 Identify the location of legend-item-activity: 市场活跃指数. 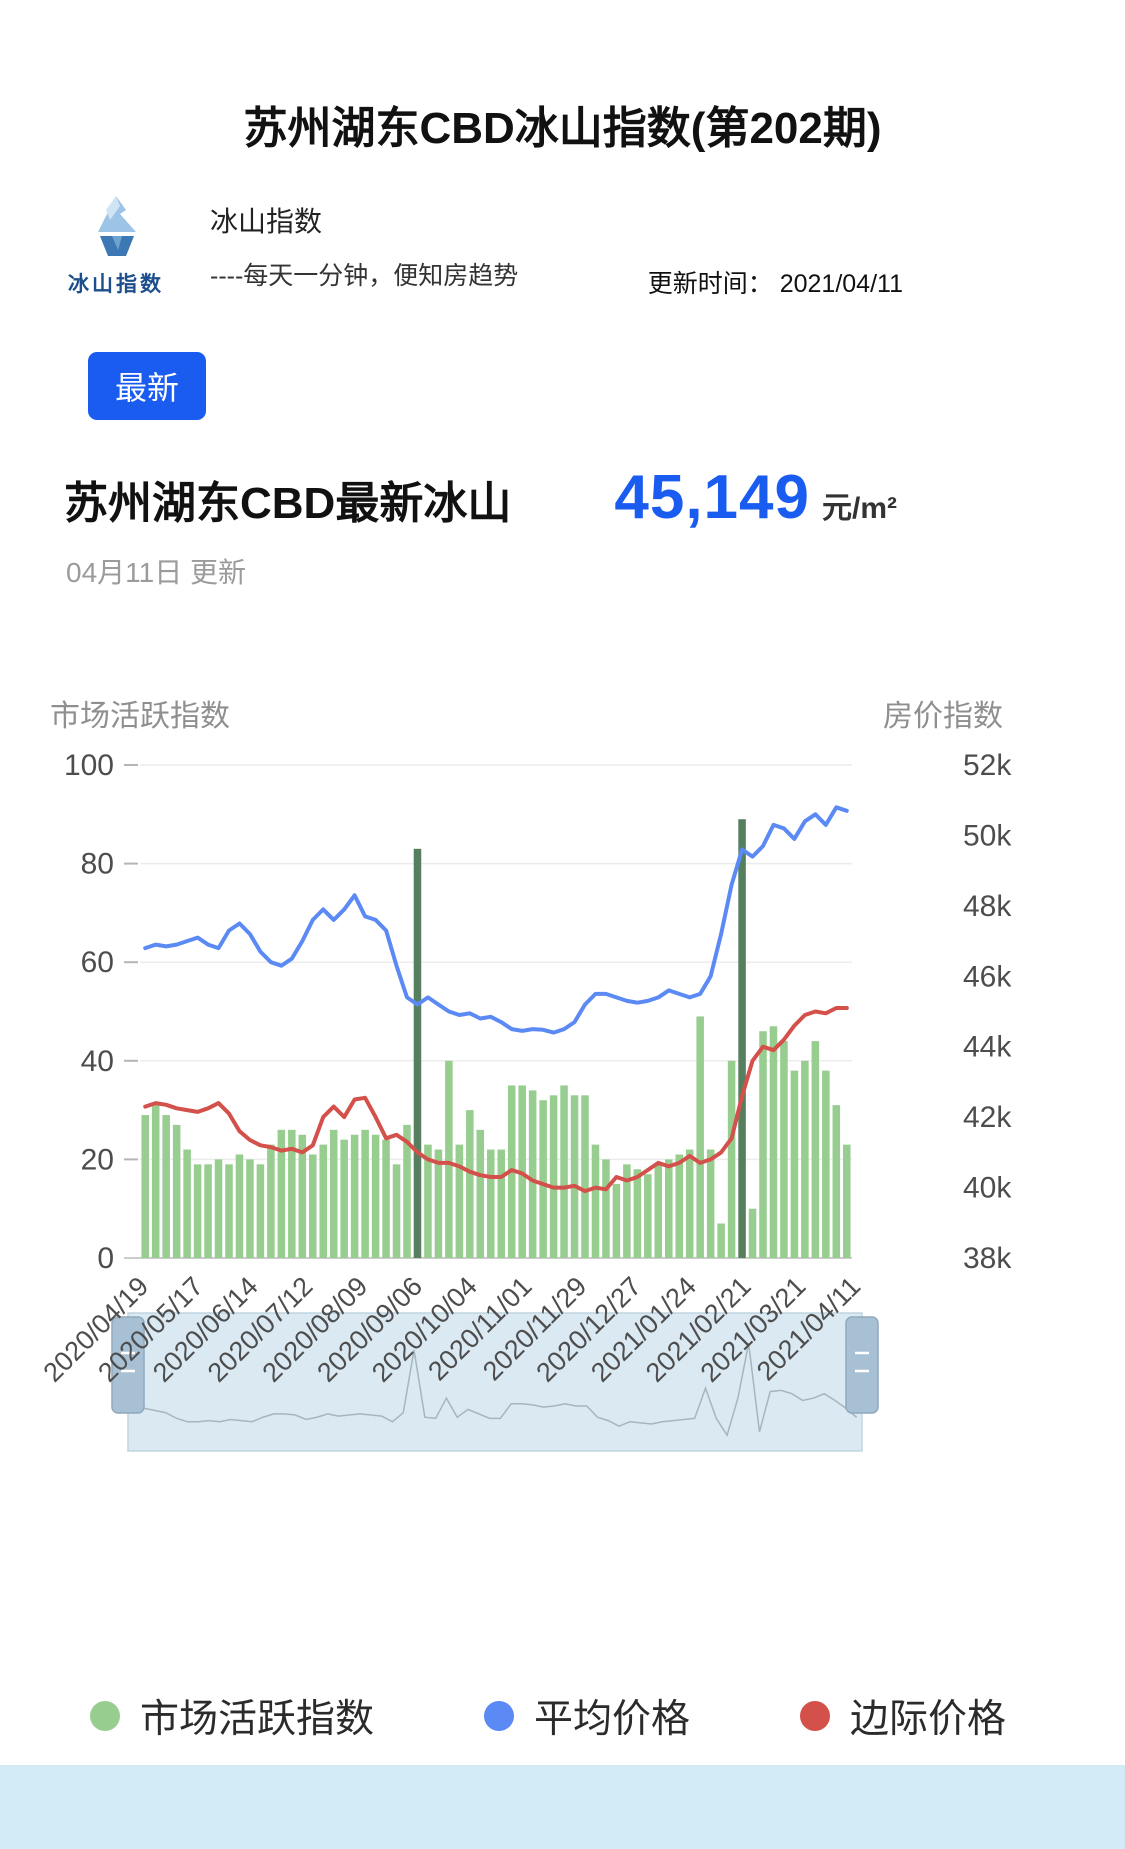
(232, 1716).